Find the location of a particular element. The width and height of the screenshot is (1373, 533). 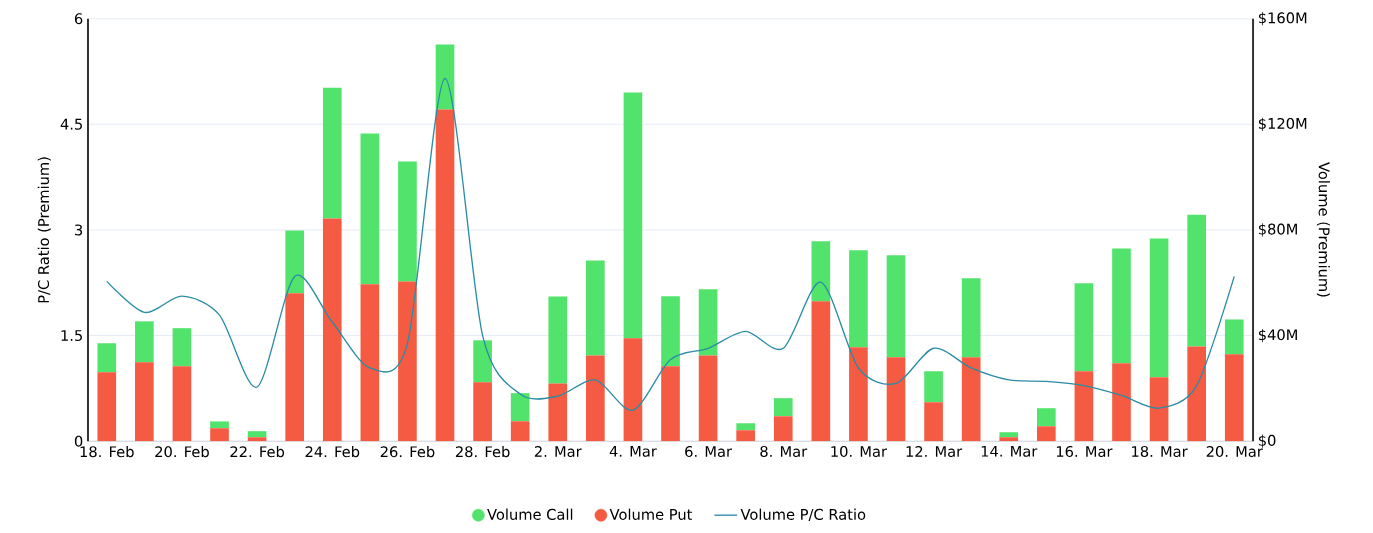

legend-label: Volume Call is located at coordinates (530, 514).